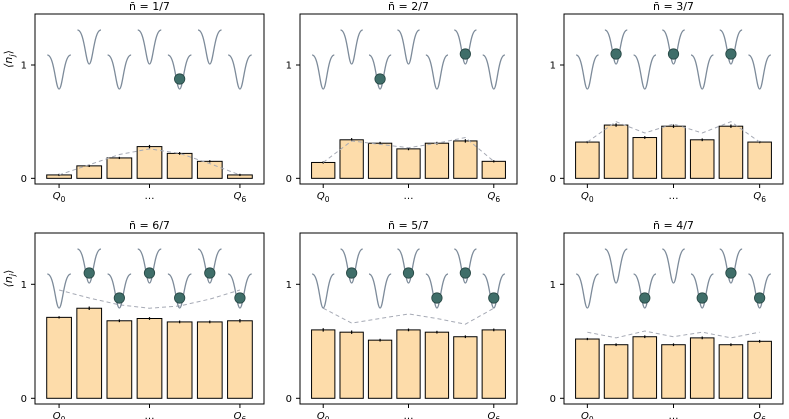 Image resolution: width=789 pixels, height=419 pixels. Describe the element at coordinates (408, 225) in the screenshot. I see `panel-title: n̄ = 5/7` at that location.